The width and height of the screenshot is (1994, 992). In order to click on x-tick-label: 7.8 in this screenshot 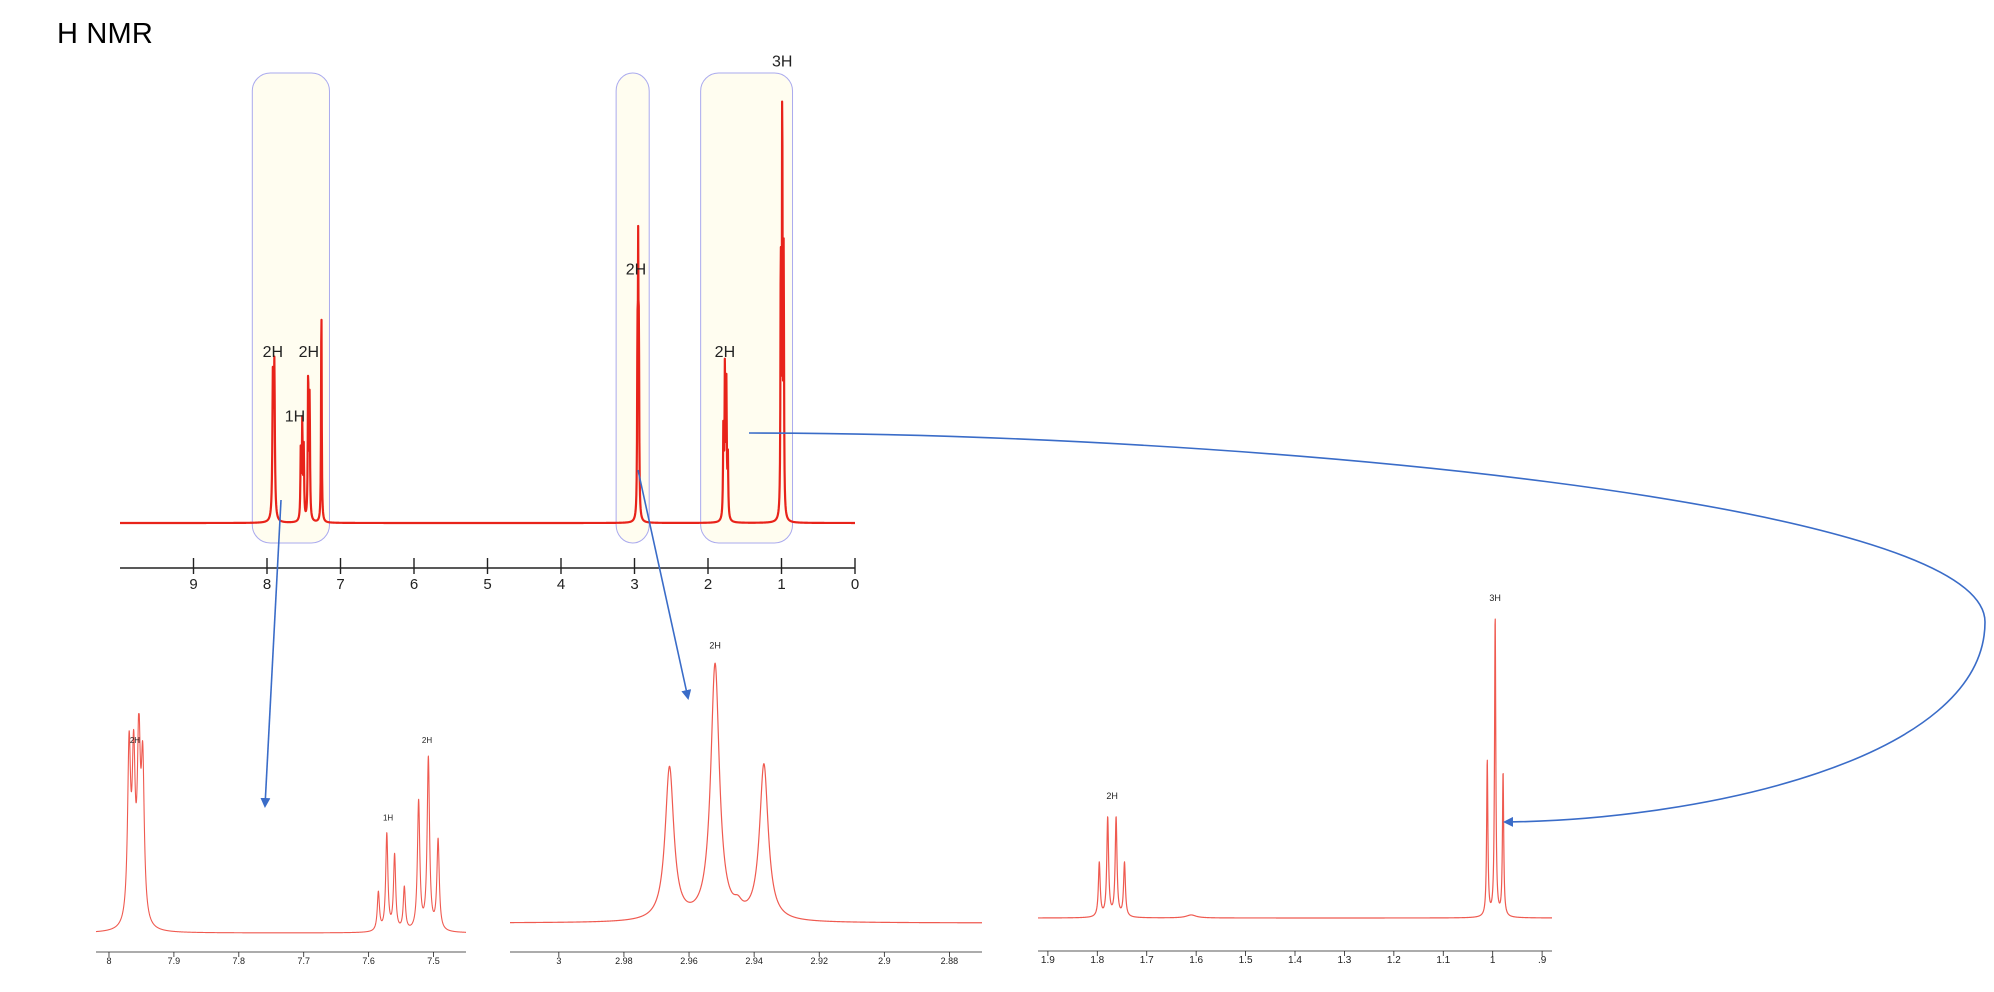, I will do `click(239, 961)`.